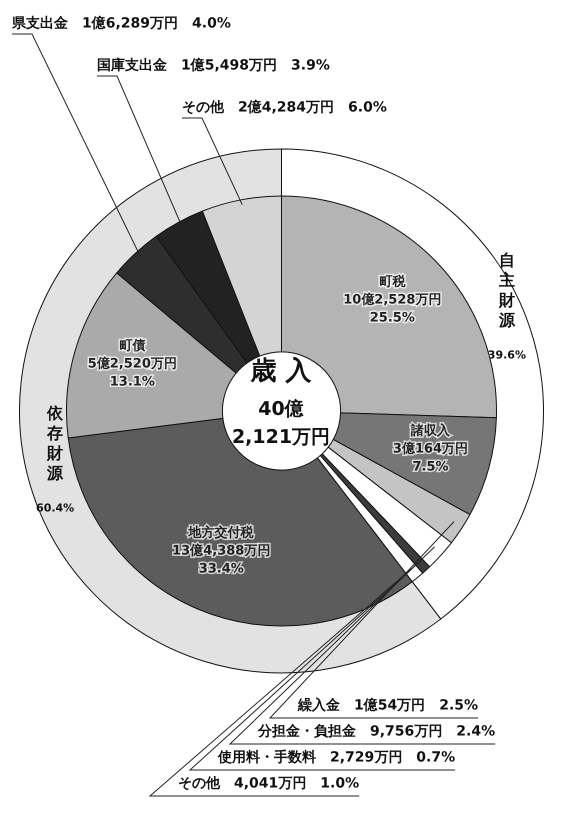 This screenshot has height=822, width=563. I want to click on text: 40億 2,121万円, so click(281, 423).